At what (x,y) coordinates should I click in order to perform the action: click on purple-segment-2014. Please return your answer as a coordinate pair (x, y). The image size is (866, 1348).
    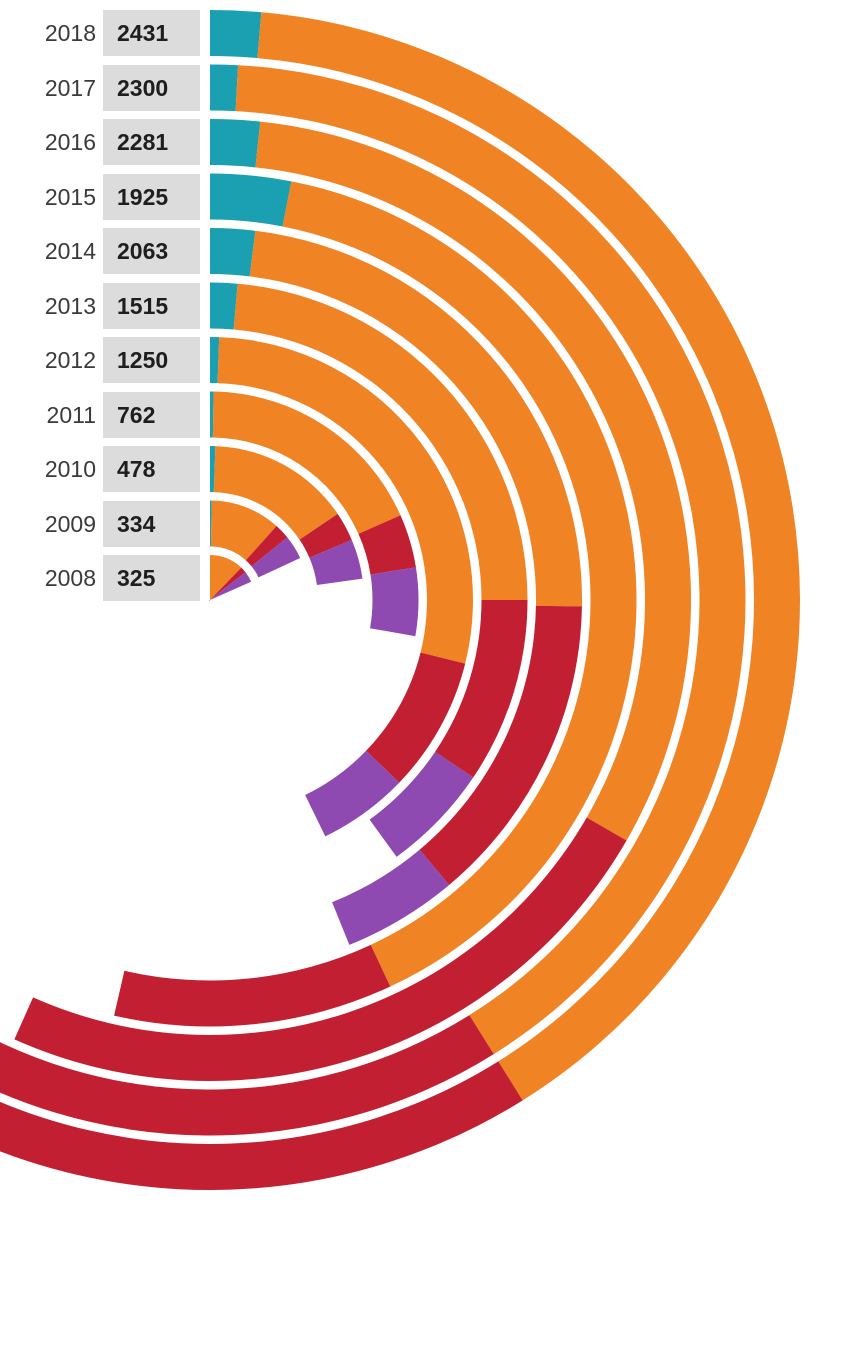
    Looking at the image, I should click on (391, 897).